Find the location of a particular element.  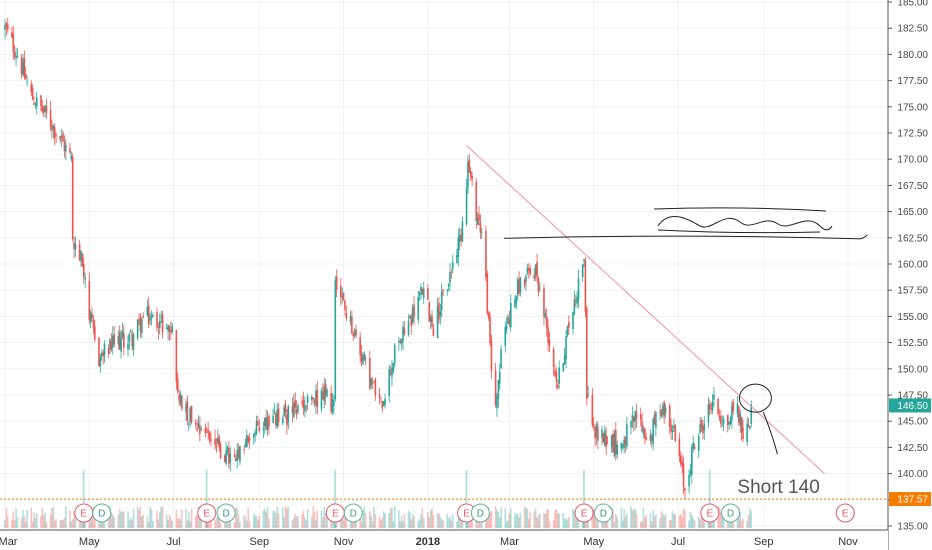

time-axis-label: Nov is located at coordinates (344, 542).